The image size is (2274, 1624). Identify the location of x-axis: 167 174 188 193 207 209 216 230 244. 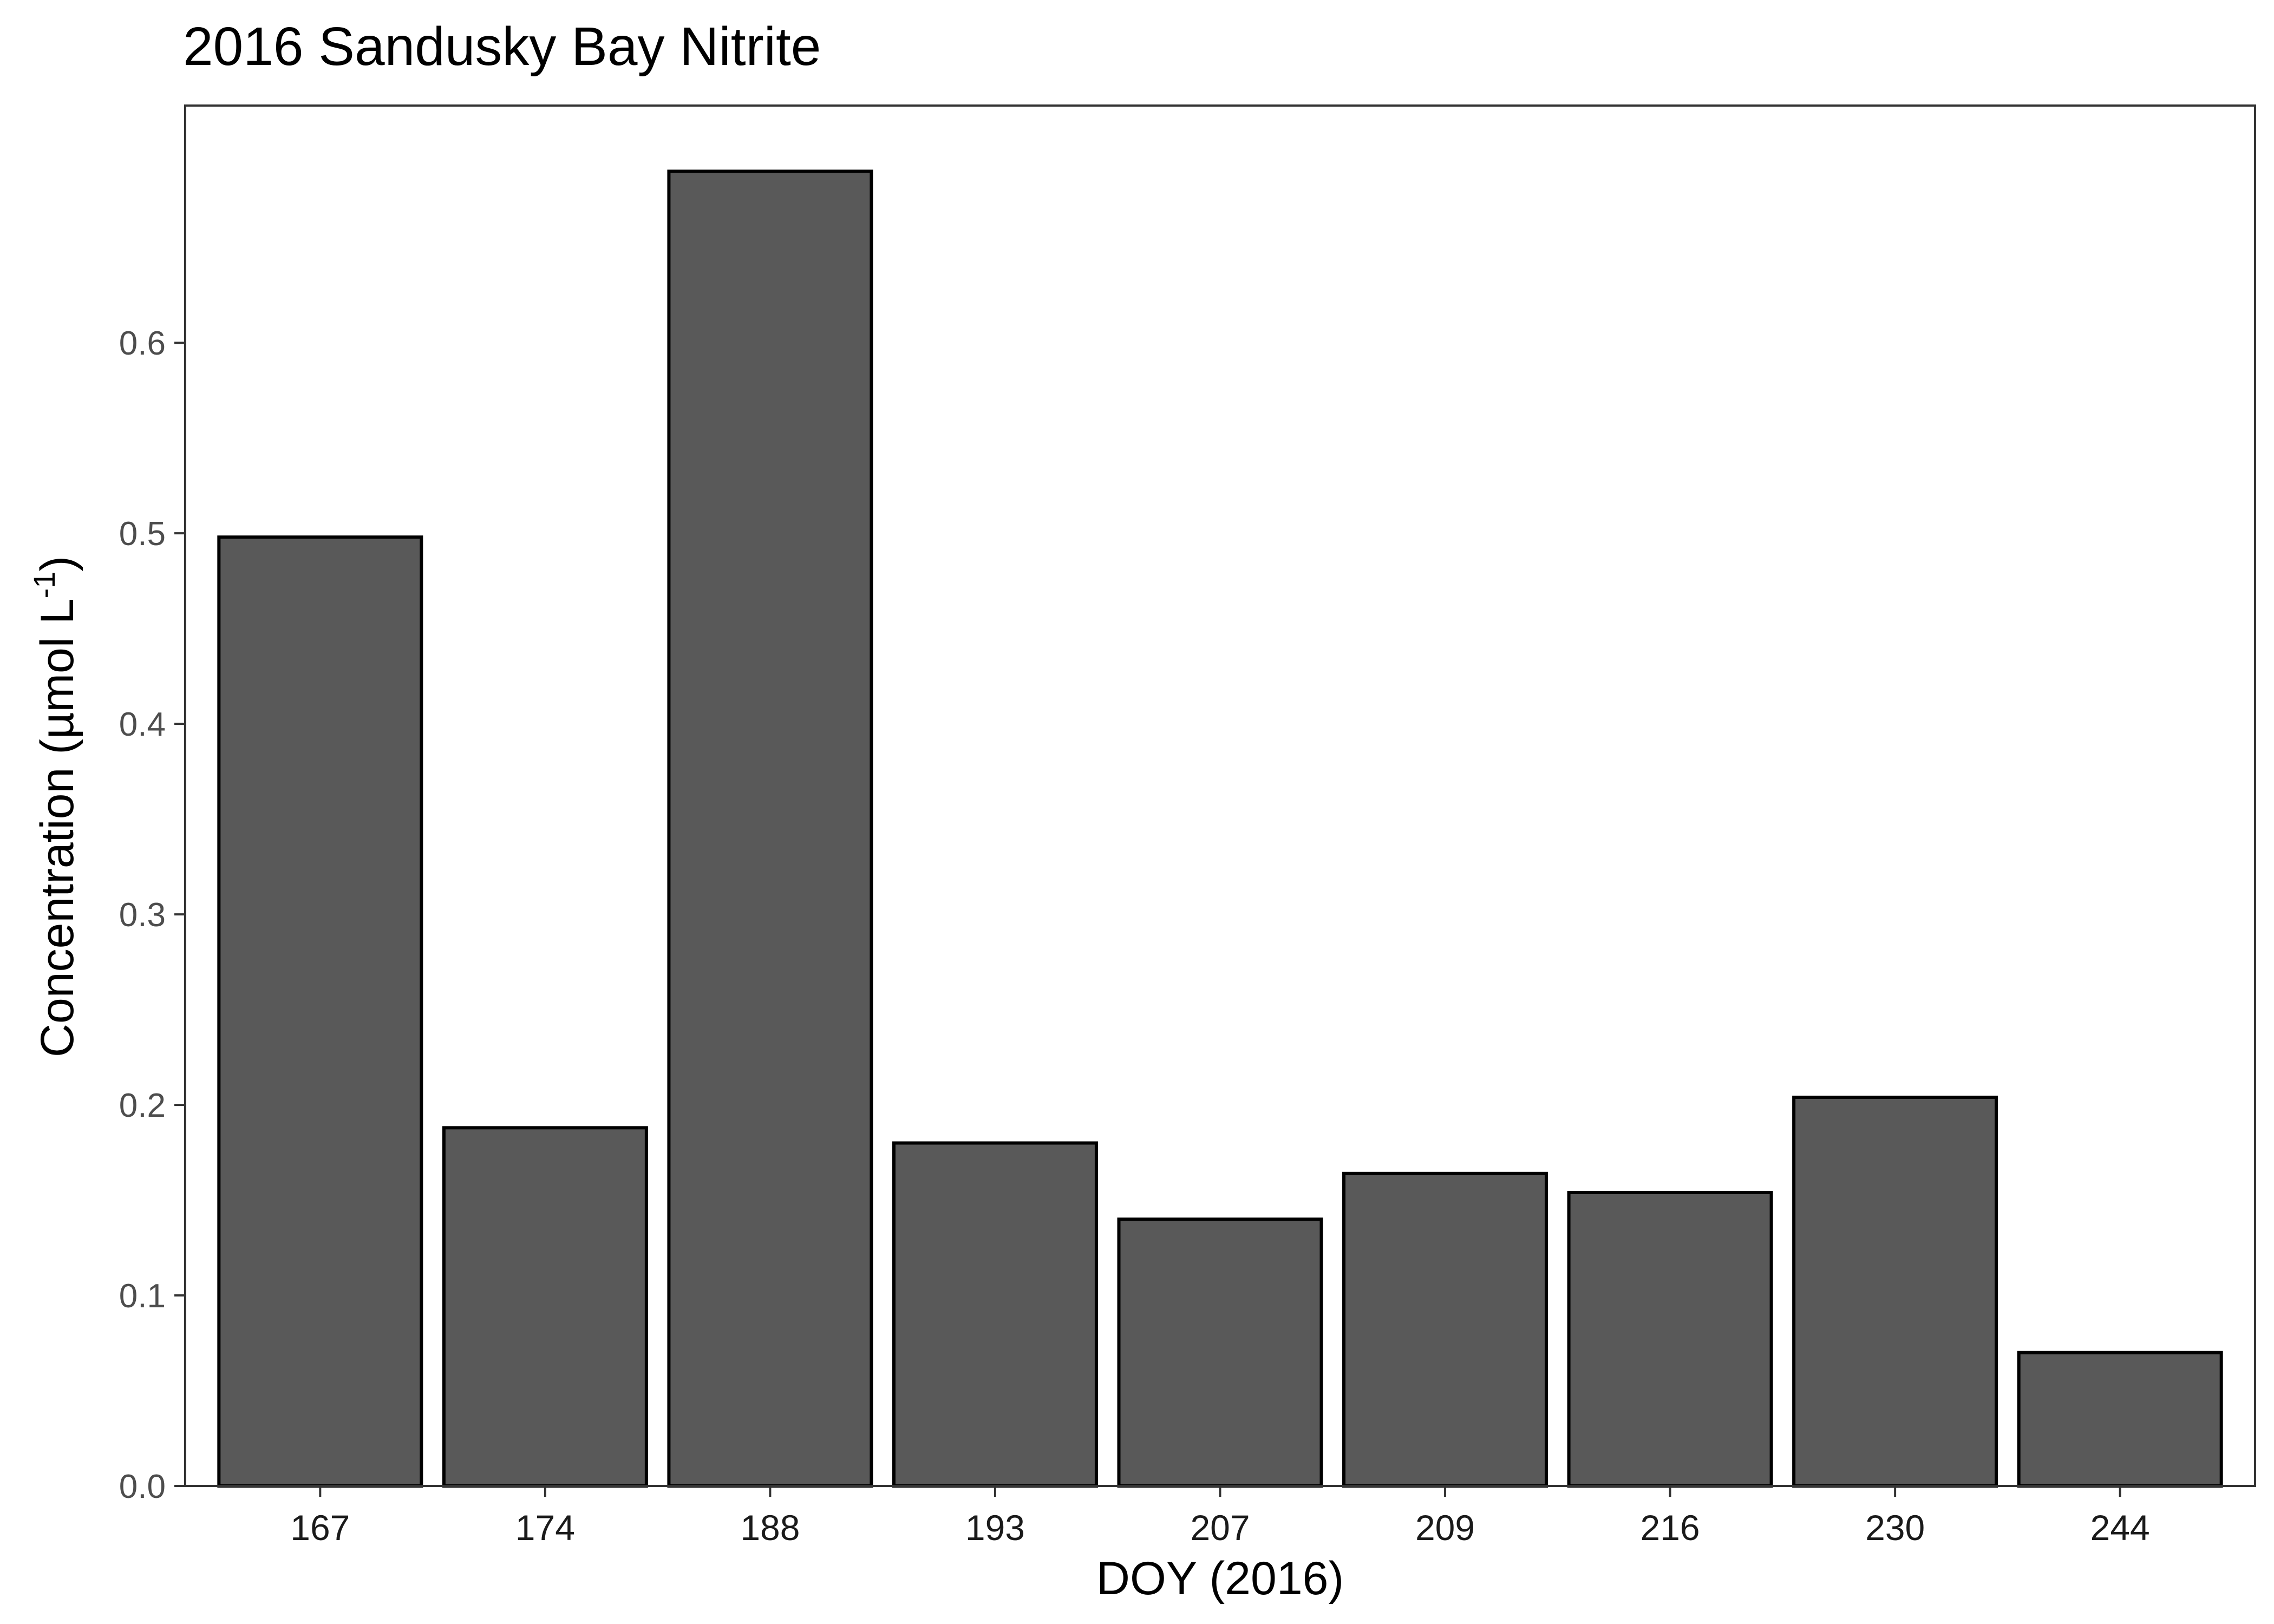
(1220, 1517).